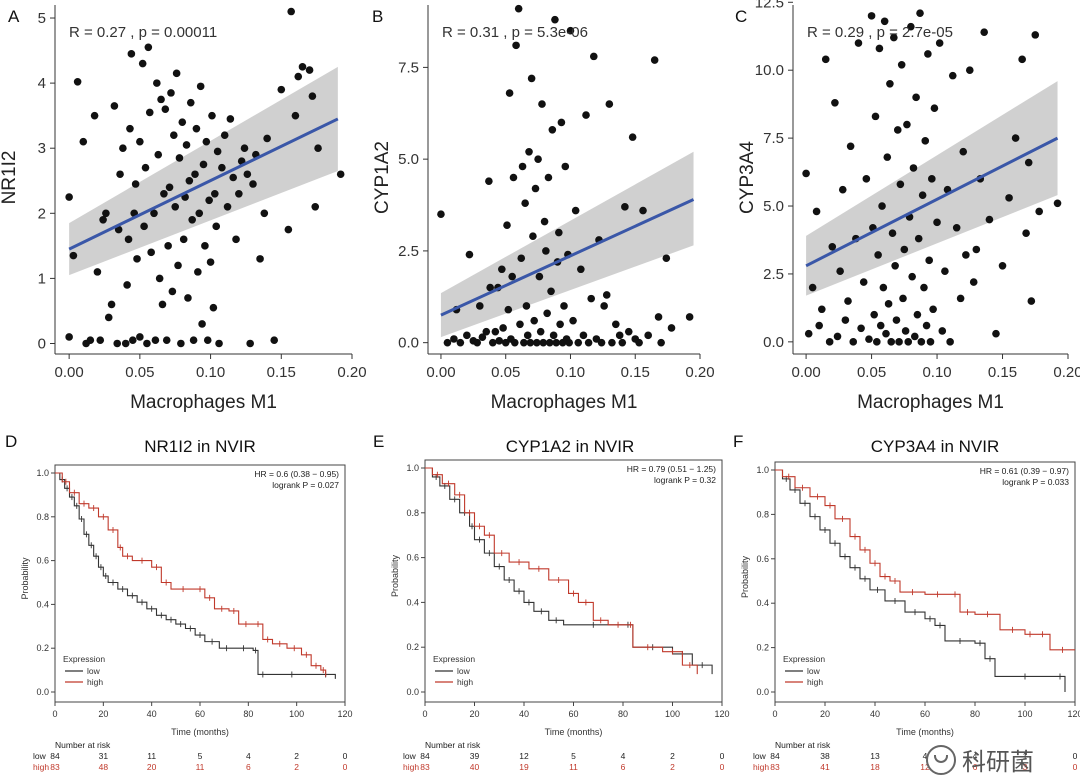 This screenshot has width=1080, height=777. What do you see at coordinates (804, 659) in the screenshot?
I see `legend-title: Expression` at bounding box center [804, 659].